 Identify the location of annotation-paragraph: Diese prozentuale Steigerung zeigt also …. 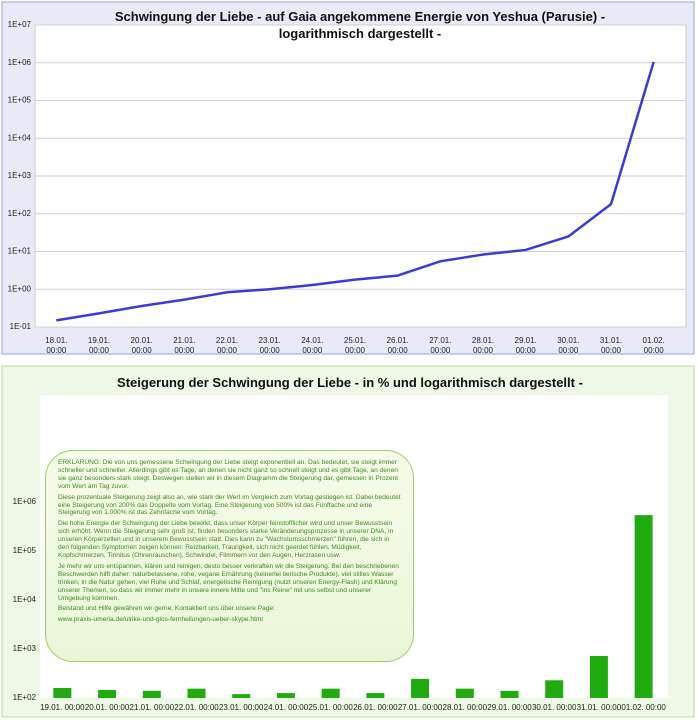
(229, 505).